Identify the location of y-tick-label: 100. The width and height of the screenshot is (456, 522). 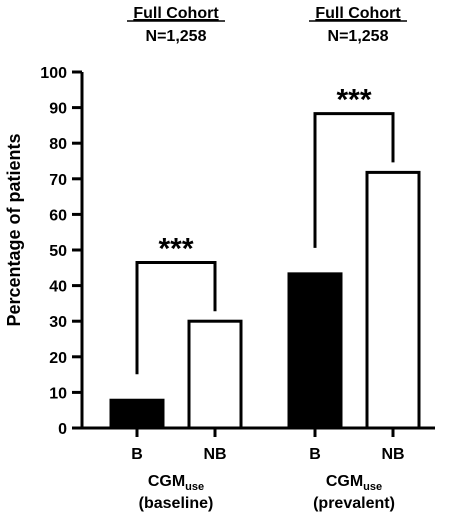
(53, 73).